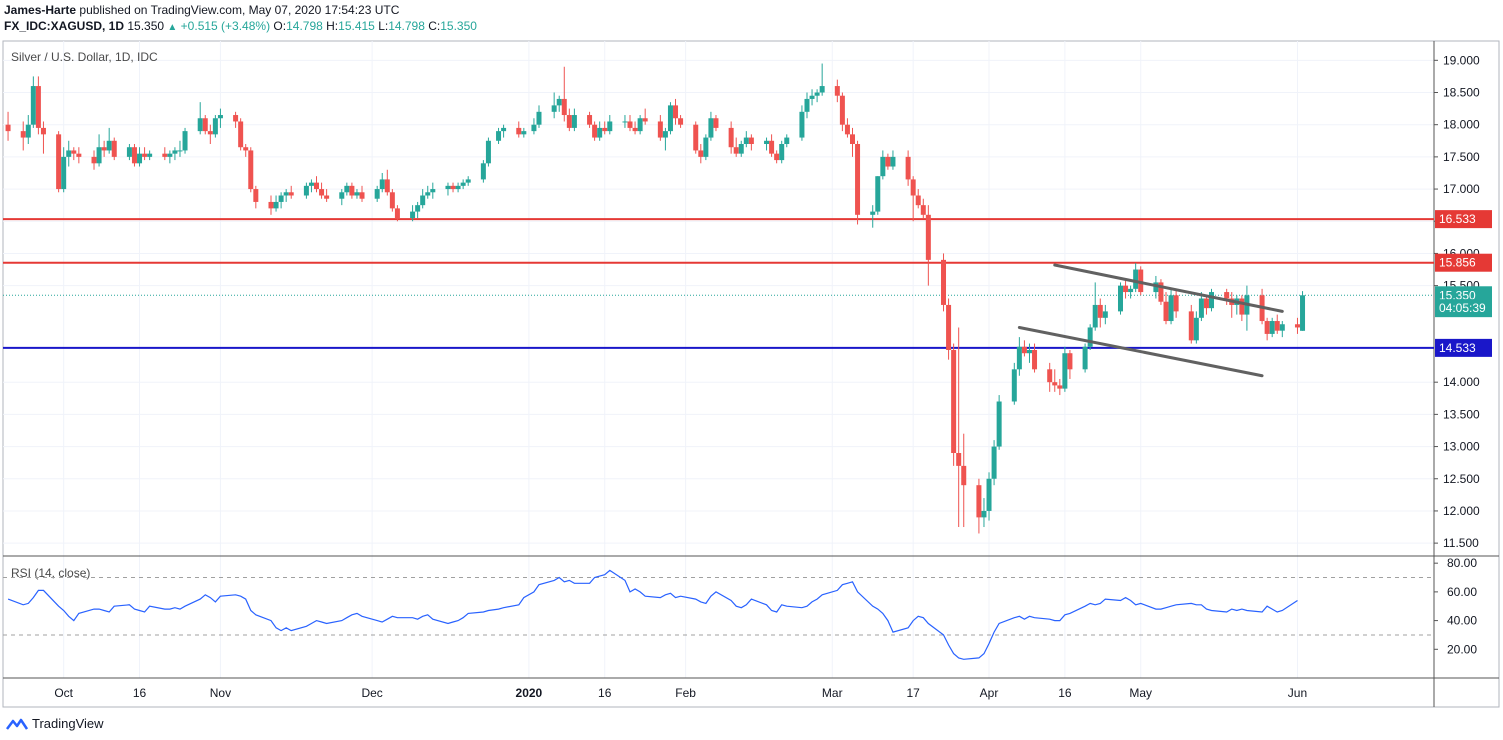  I want to click on last-price: 15.350, so click(146, 26).